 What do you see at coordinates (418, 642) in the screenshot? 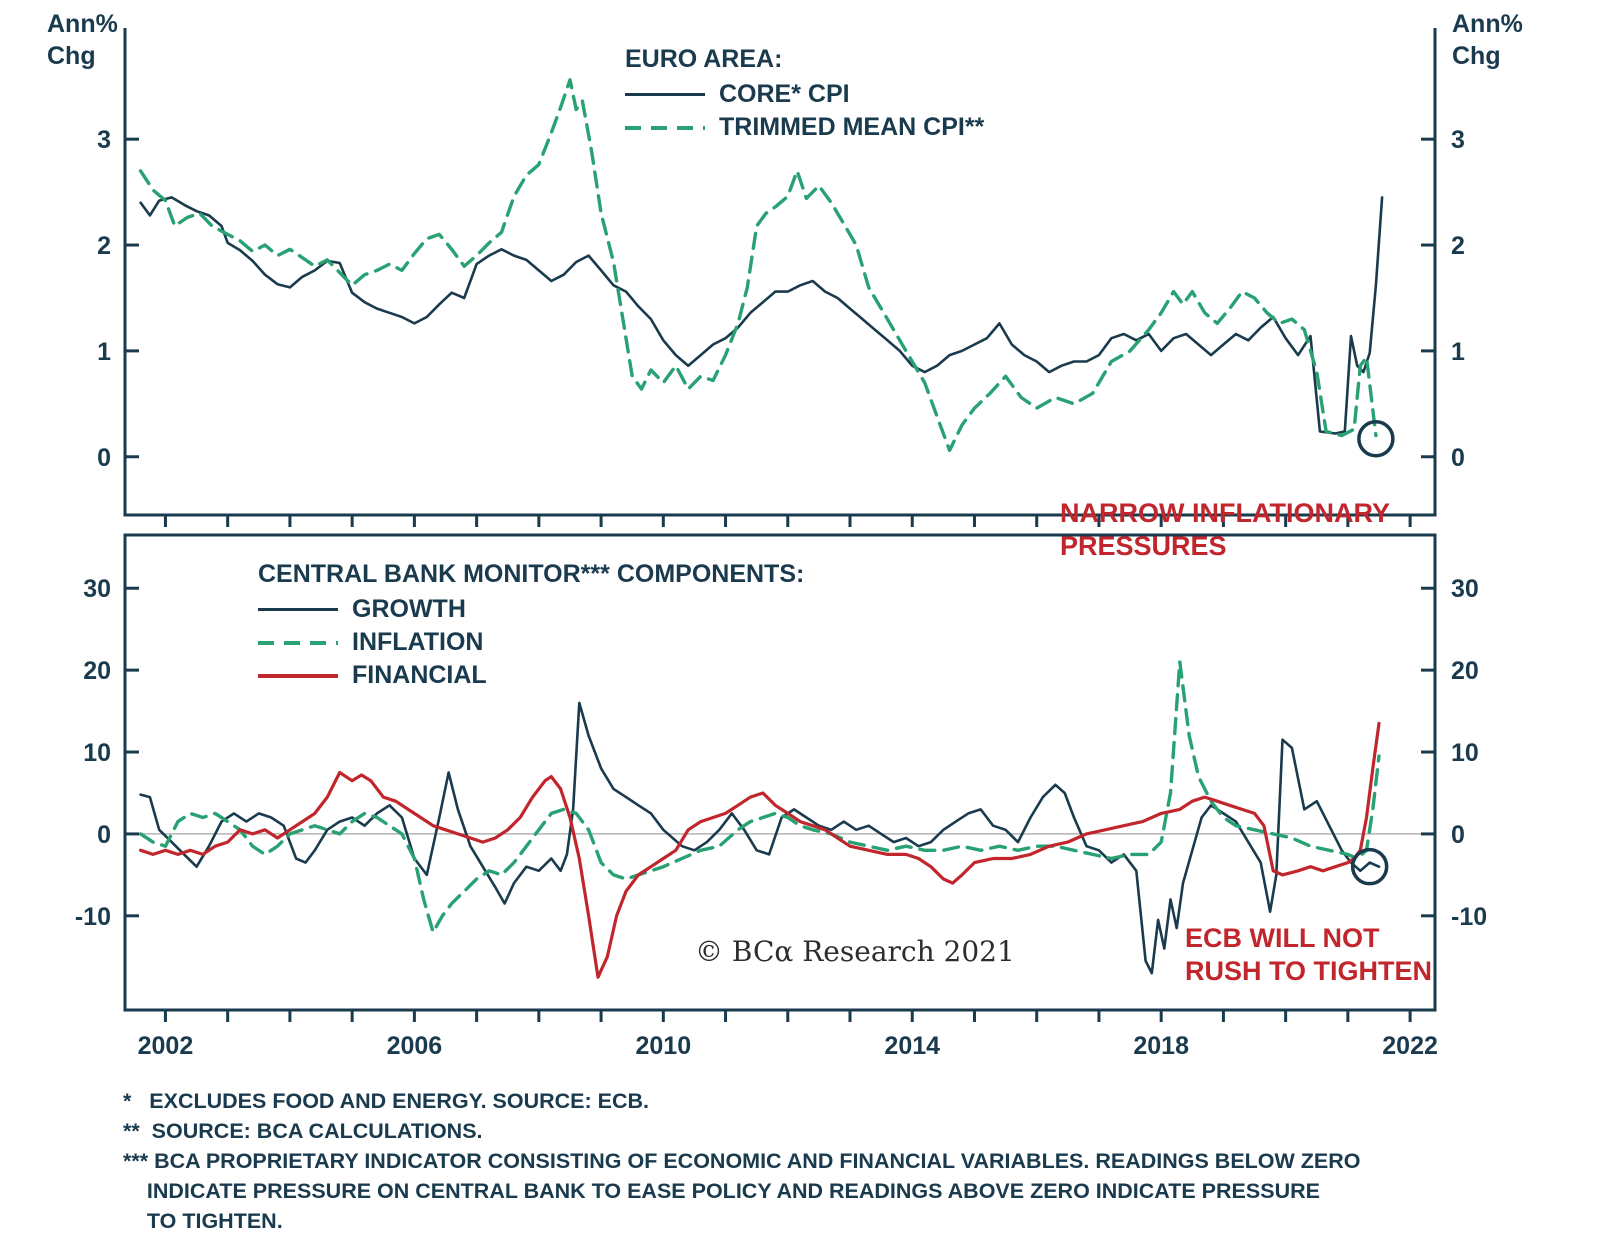
I see `legend-label-inflation: INFLATION` at bounding box center [418, 642].